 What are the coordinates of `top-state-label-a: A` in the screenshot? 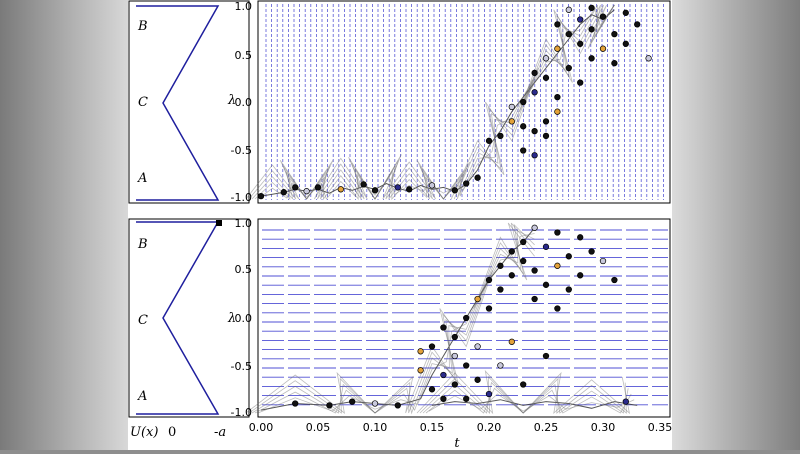 It's located at (142, 178).